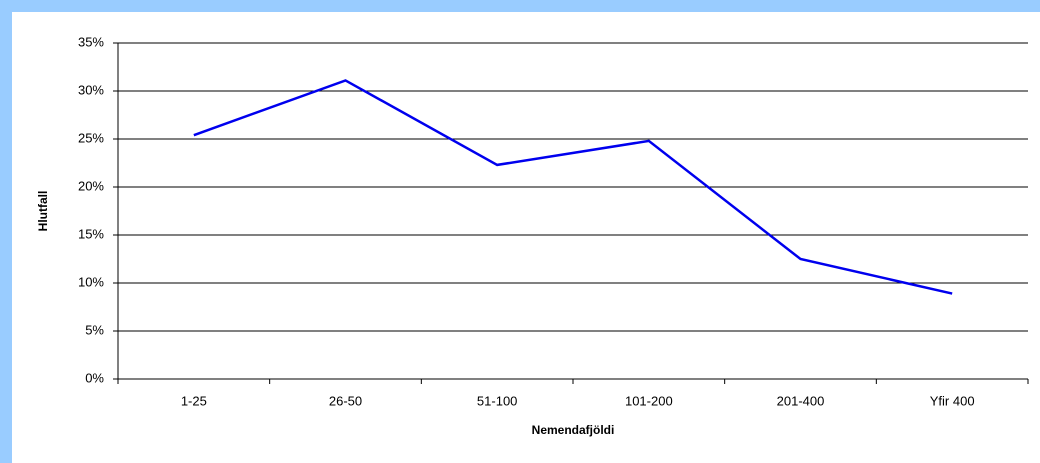  I want to click on x-axis-label: Nemendafjöldi, so click(573, 430).